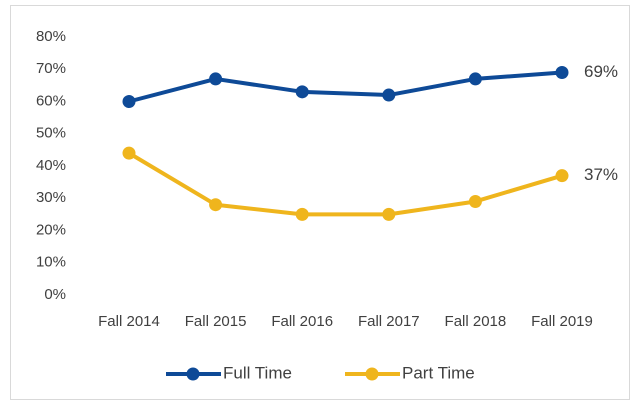 Image resolution: width=634 pixels, height=406 pixels. Describe the element at coordinates (51, 68) in the screenshot. I see `y-tick-label: 70%` at that location.